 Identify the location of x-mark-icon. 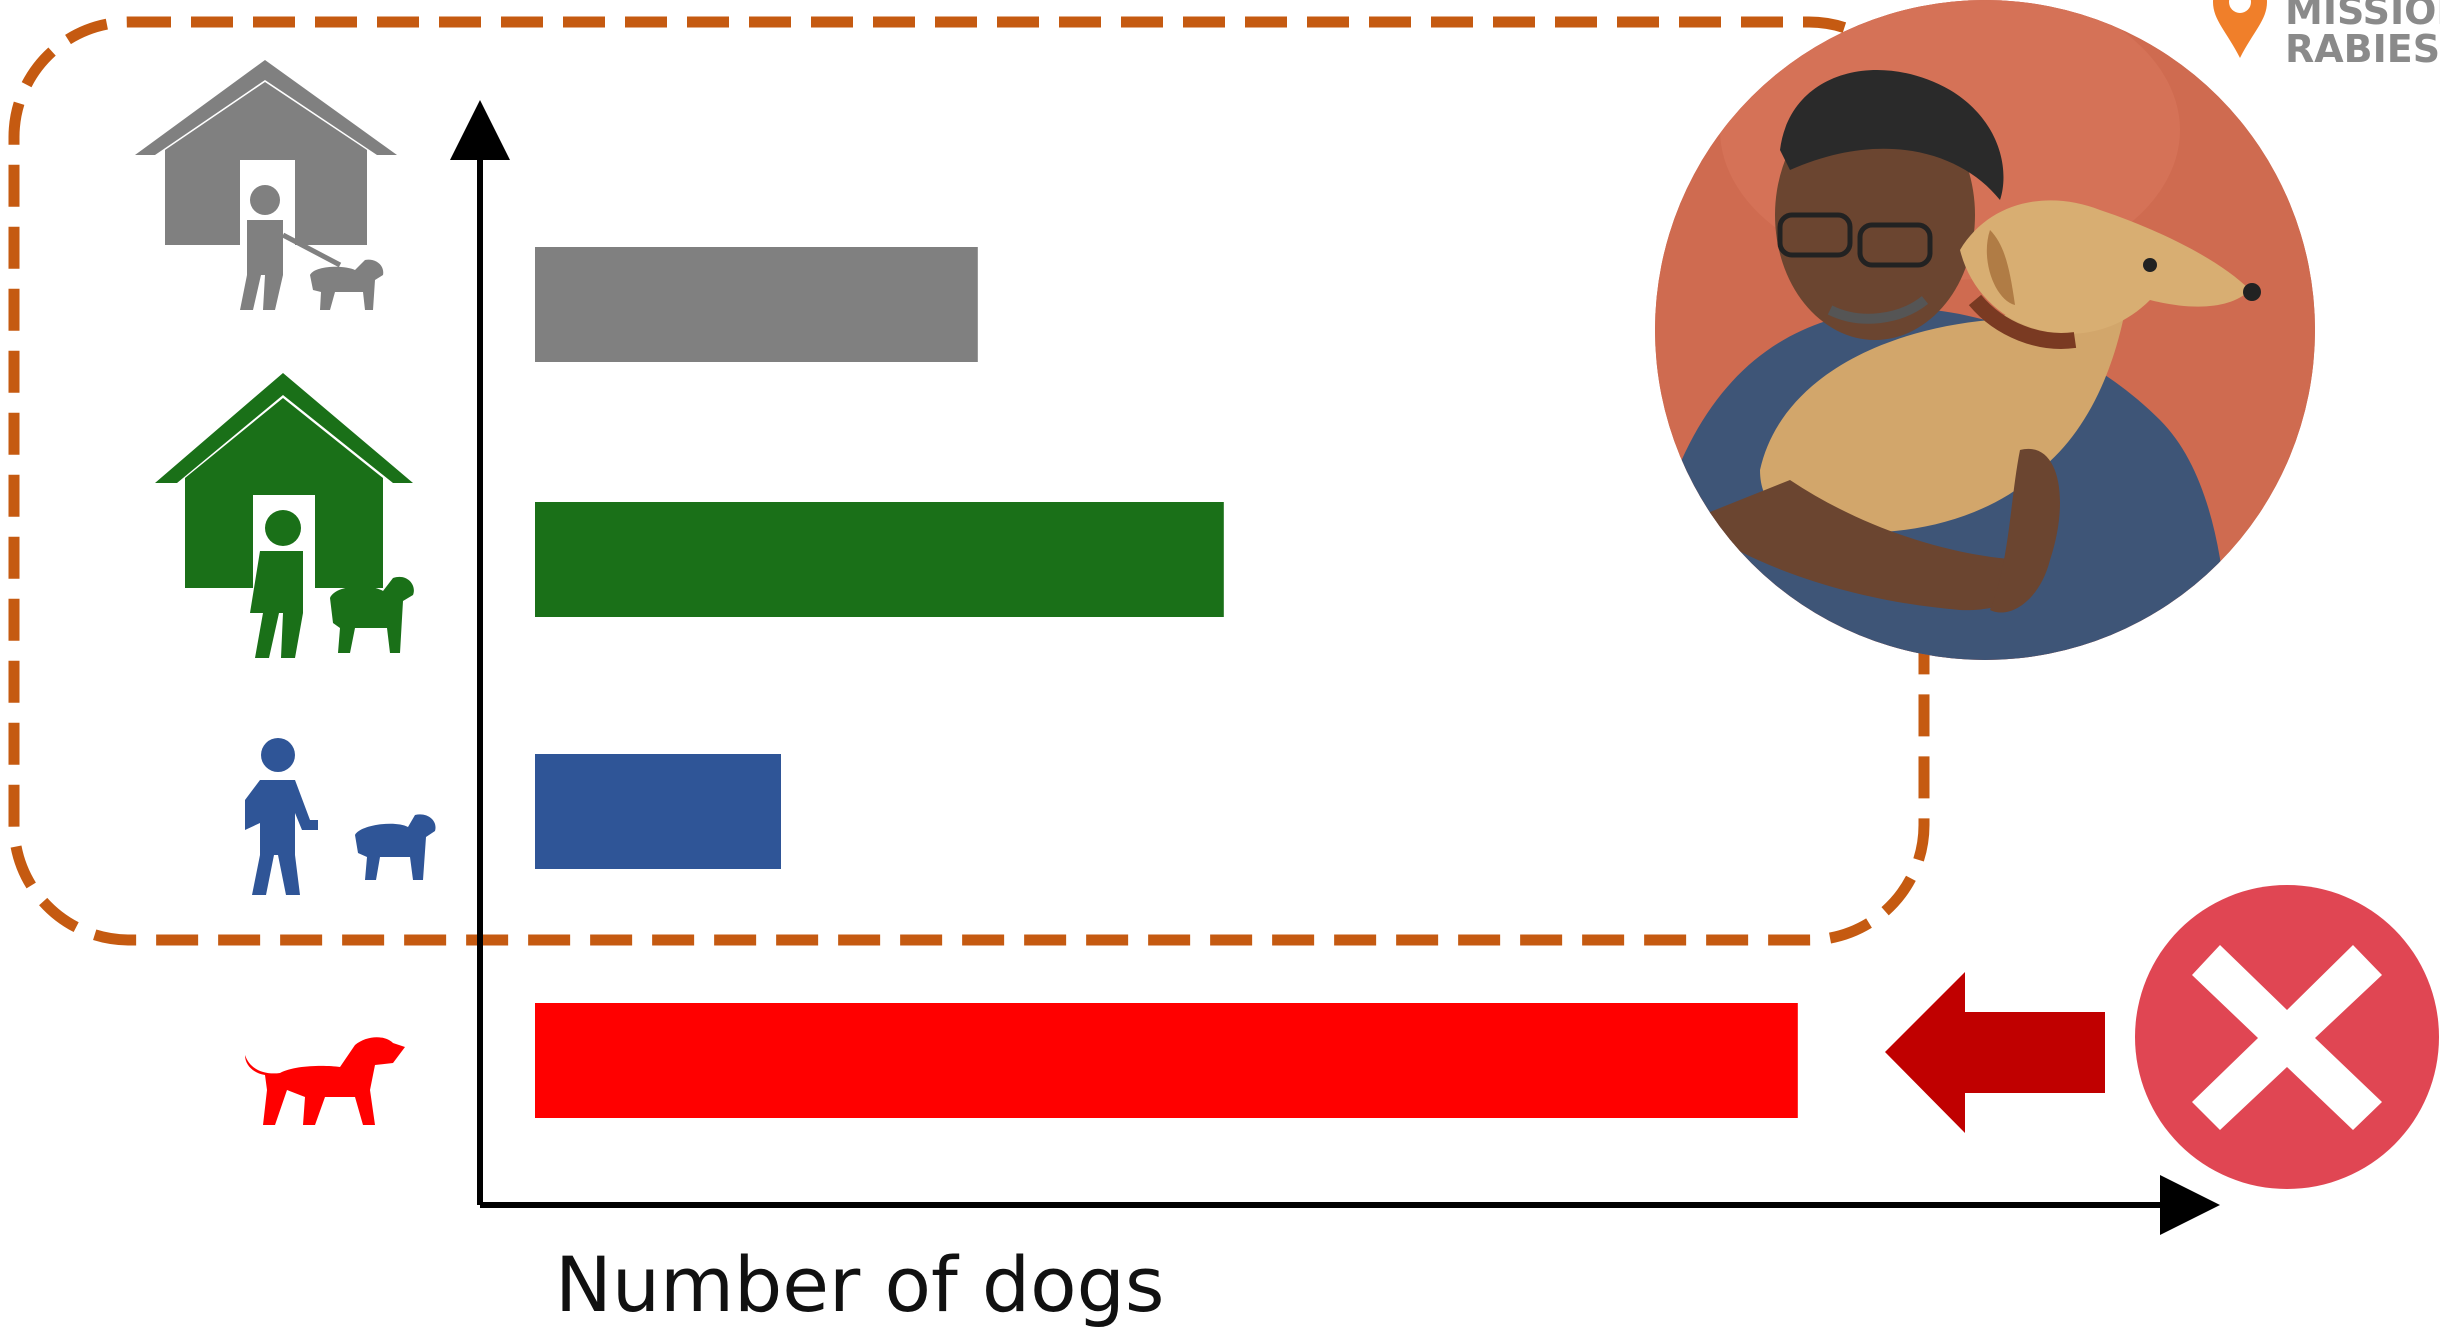
(2287, 1037).